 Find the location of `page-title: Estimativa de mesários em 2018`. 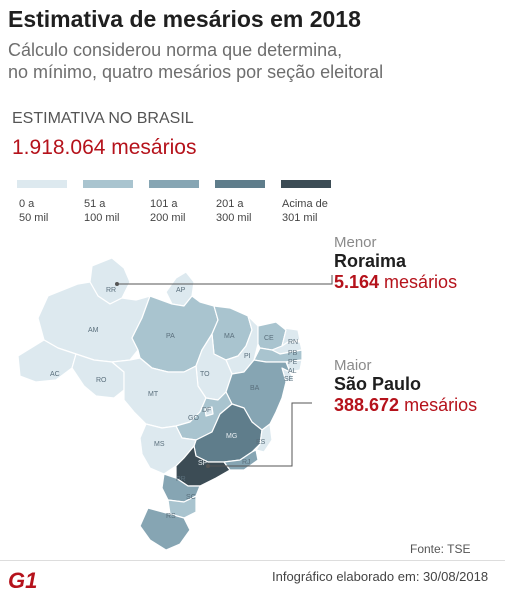

page-title: Estimativa de mesários em 2018 is located at coordinates (184, 19).